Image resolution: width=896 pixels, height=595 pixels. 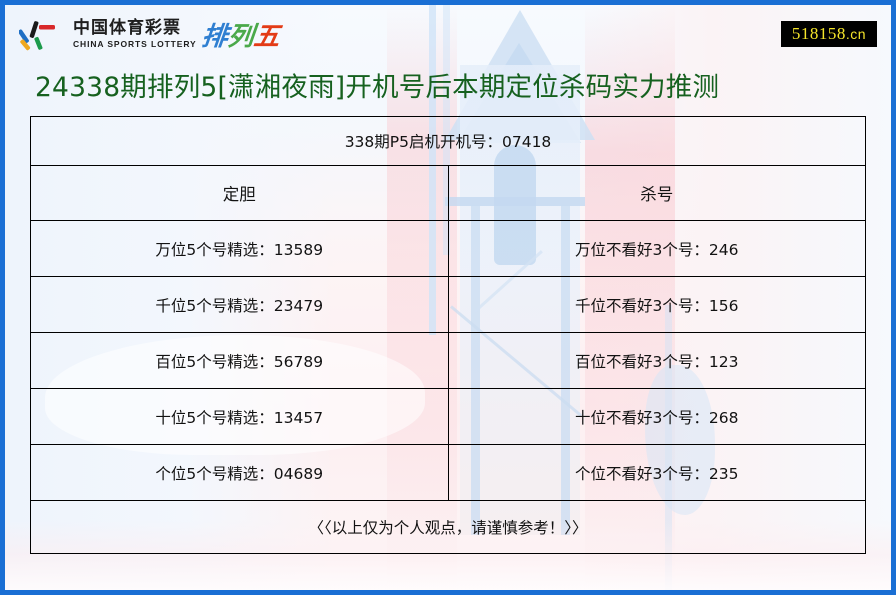 What do you see at coordinates (239, 248) in the screenshot?
I see `dan-cell-wan: 万位5个号精选：13589` at bounding box center [239, 248].